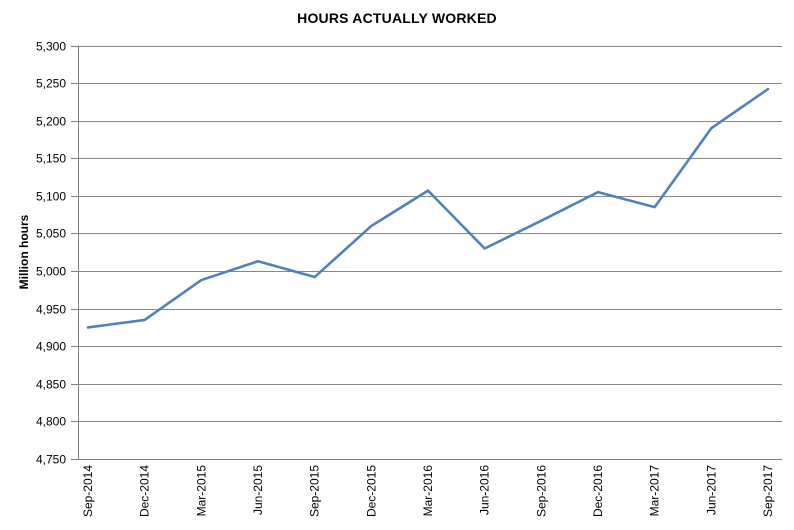 The height and width of the screenshot is (530, 794). What do you see at coordinates (51, 83) in the screenshot?
I see `y-tick-label: 5,250` at bounding box center [51, 83].